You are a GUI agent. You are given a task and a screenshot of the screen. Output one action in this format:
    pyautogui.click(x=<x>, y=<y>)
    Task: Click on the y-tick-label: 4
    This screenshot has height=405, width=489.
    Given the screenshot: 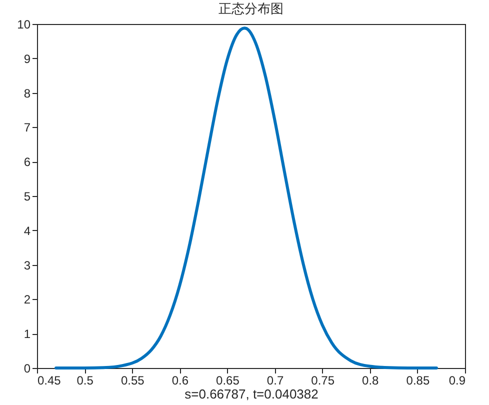 What is the action you would take?
    pyautogui.click(x=27, y=231)
    